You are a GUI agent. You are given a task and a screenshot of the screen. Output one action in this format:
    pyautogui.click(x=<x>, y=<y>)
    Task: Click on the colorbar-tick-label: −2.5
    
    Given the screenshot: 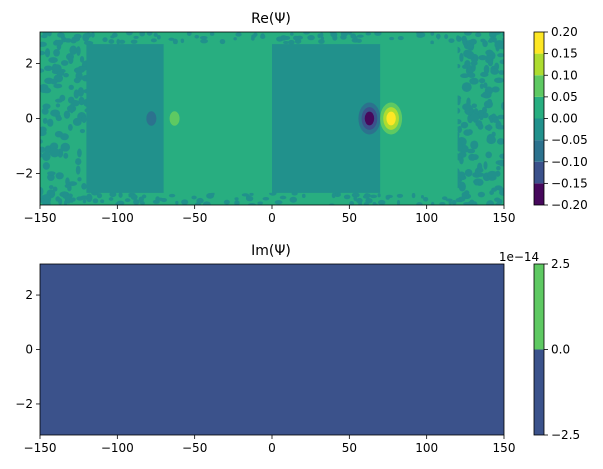 What is the action you would take?
    pyautogui.click(x=565, y=435)
    